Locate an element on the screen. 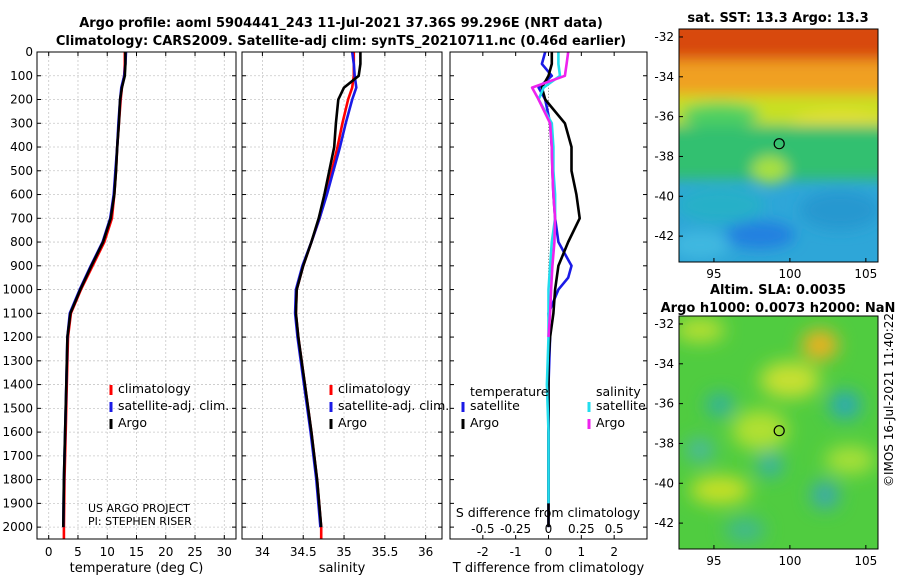 This screenshot has height=580, width=900. y-tick-label: 1300 is located at coordinates (17, 361).